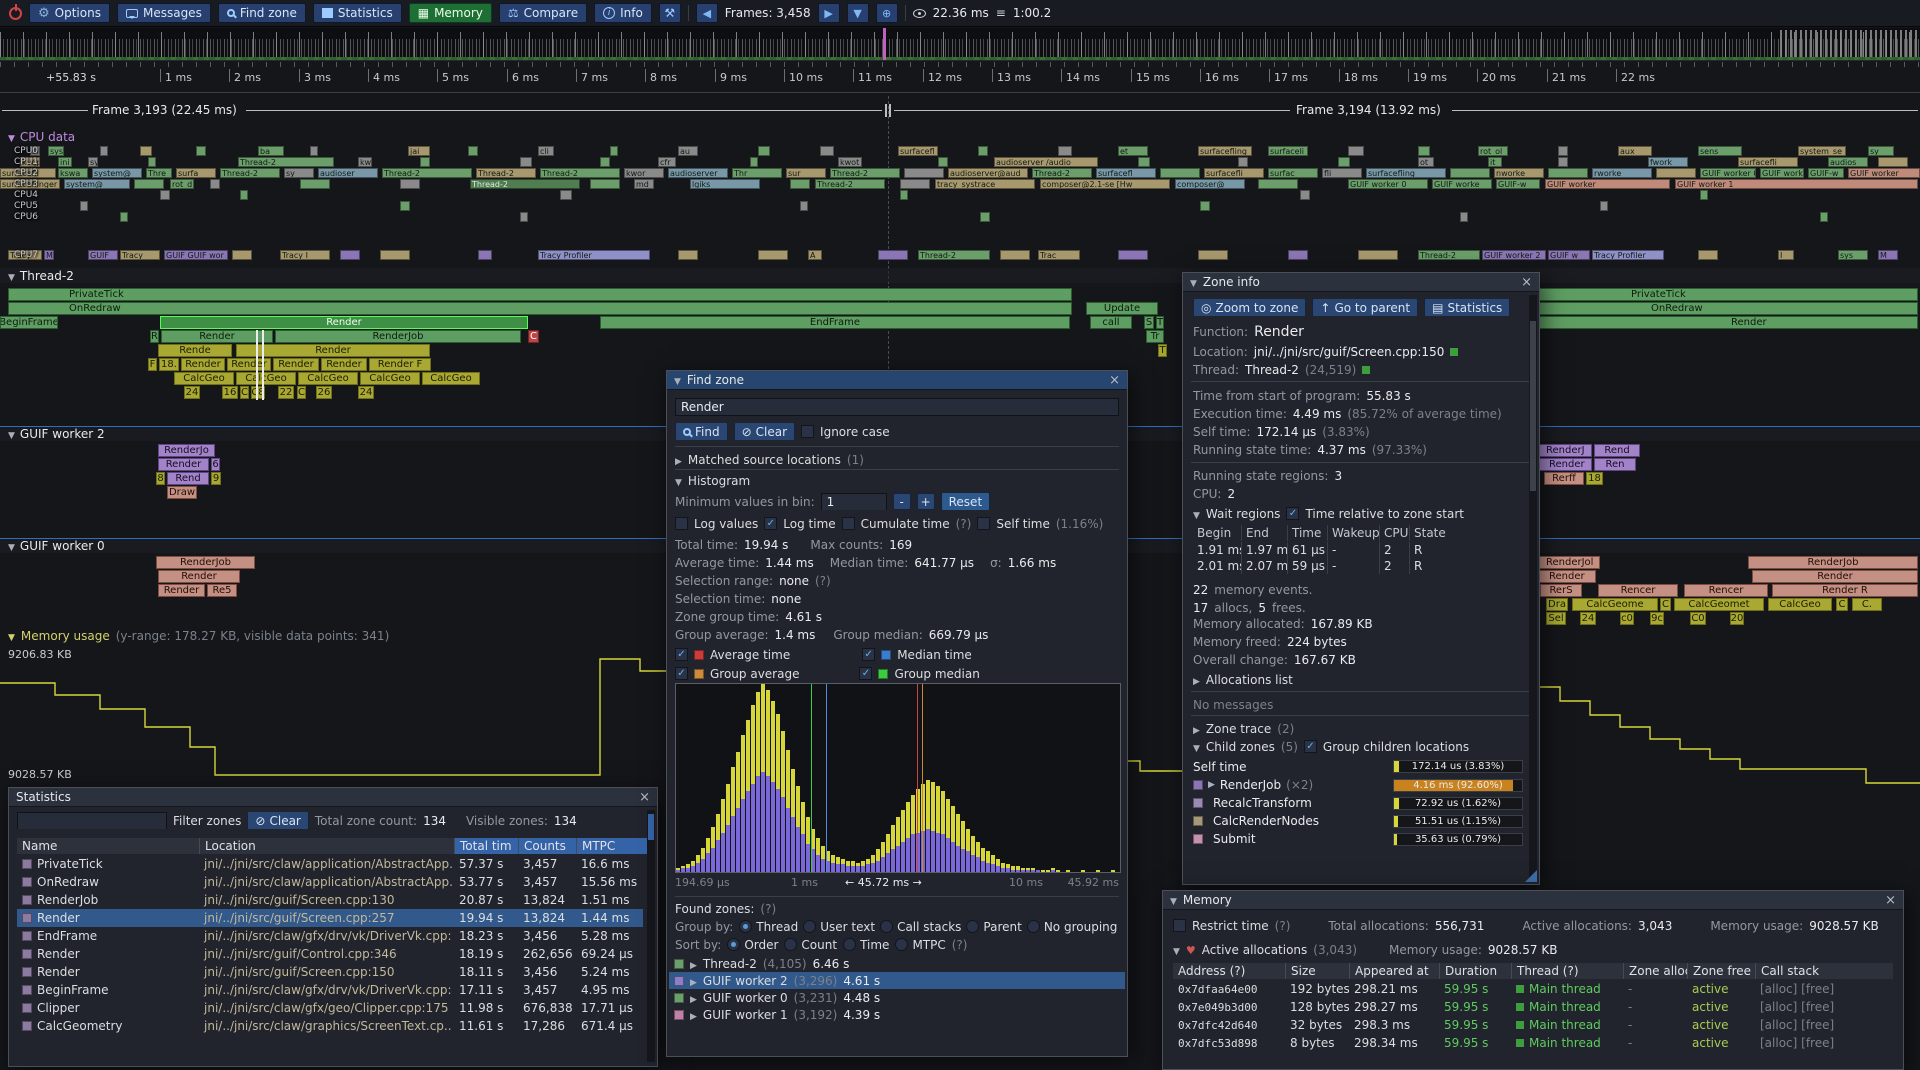  Describe the element at coordinates (1786, 255) in the screenshot. I see `cpu-zone: I` at that location.